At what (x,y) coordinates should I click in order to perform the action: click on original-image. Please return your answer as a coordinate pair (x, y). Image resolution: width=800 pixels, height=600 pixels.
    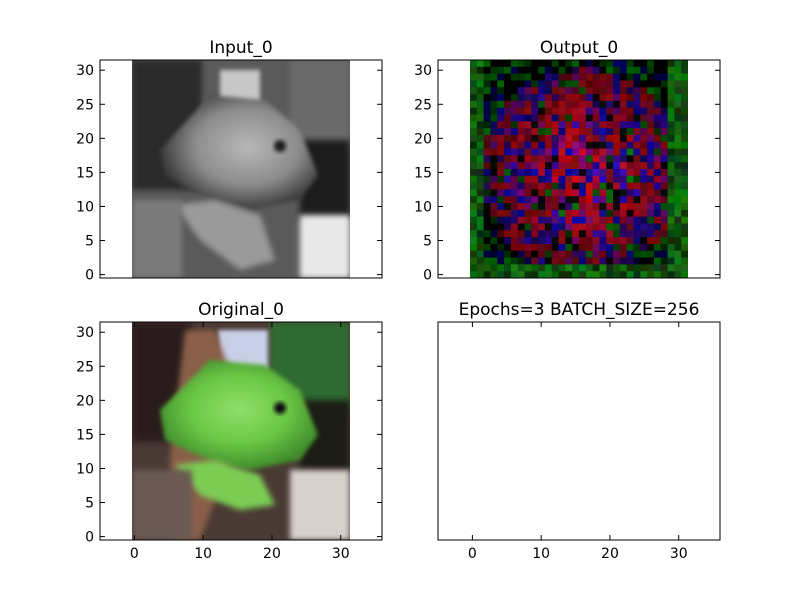
    Looking at the image, I should click on (241, 431).